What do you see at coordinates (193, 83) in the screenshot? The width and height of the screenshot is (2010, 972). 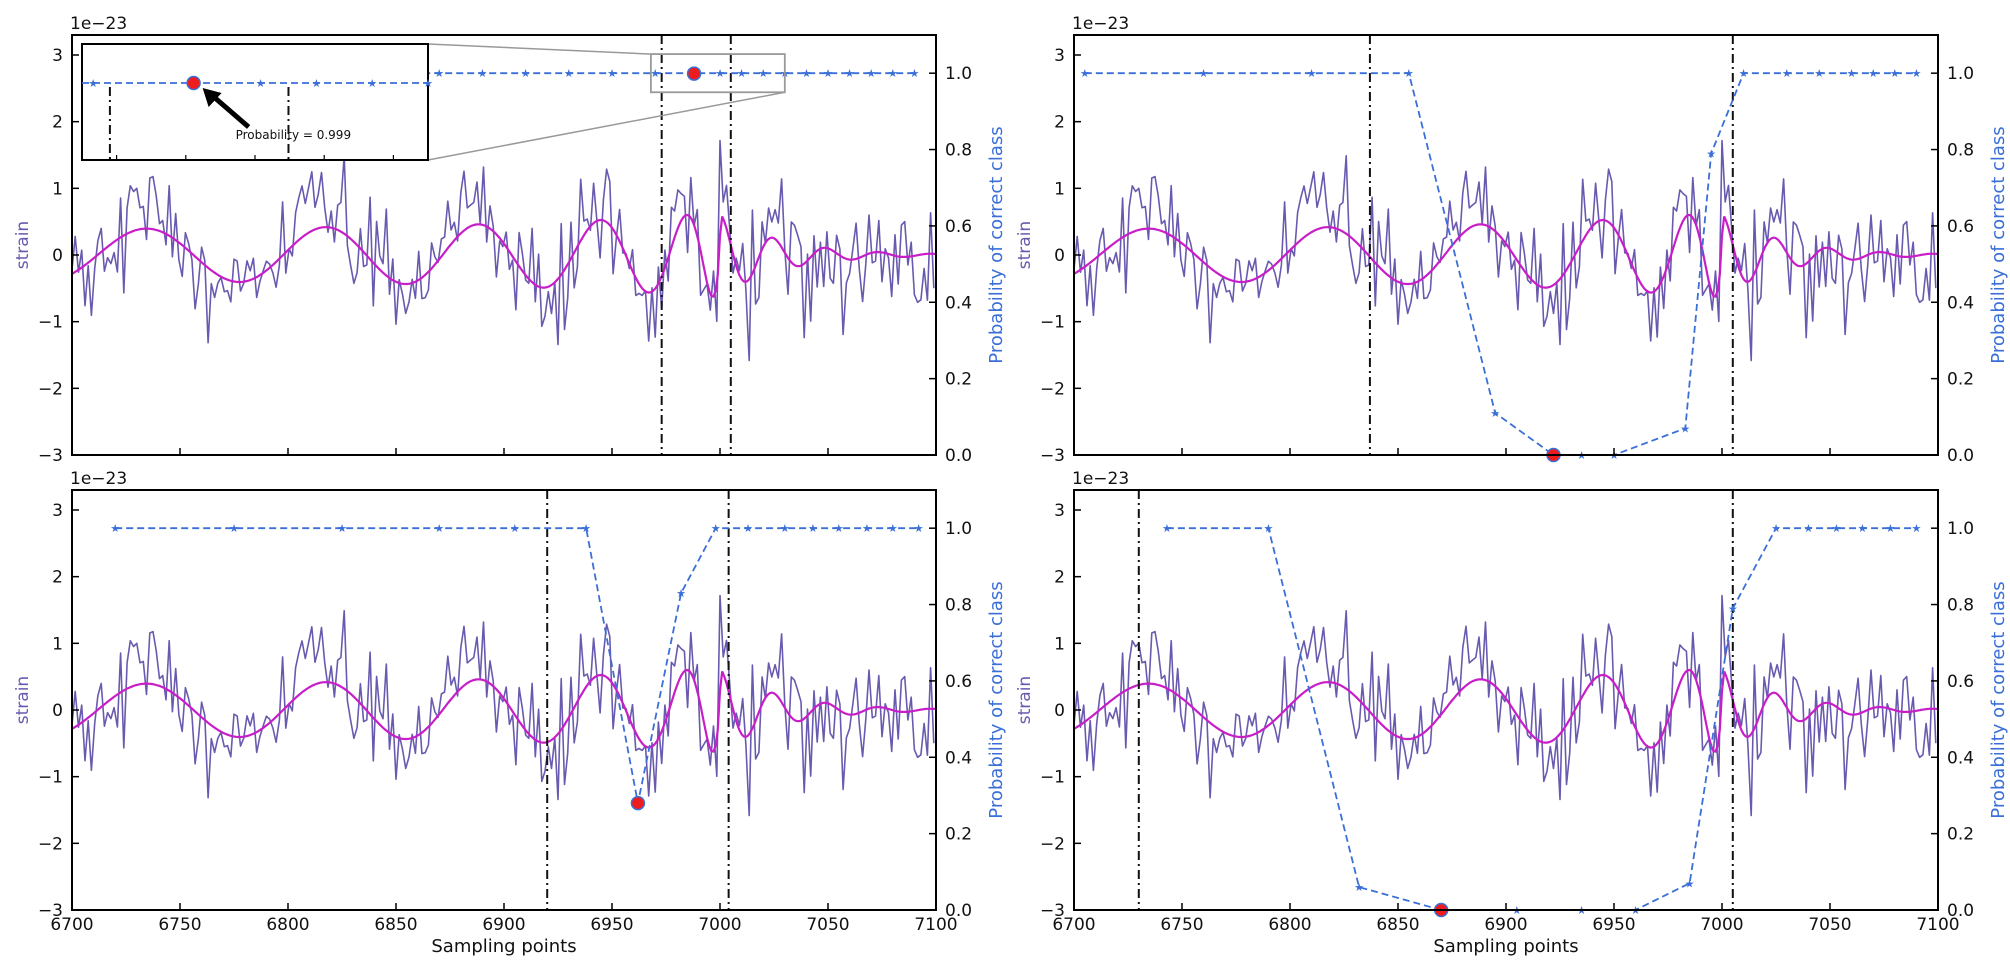 I see `inset-highlight-point` at bounding box center [193, 83].